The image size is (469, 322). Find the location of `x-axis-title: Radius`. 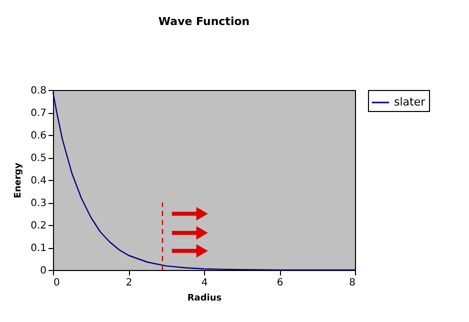

x-axis-title: Radius is located at coordinates (204, 299).